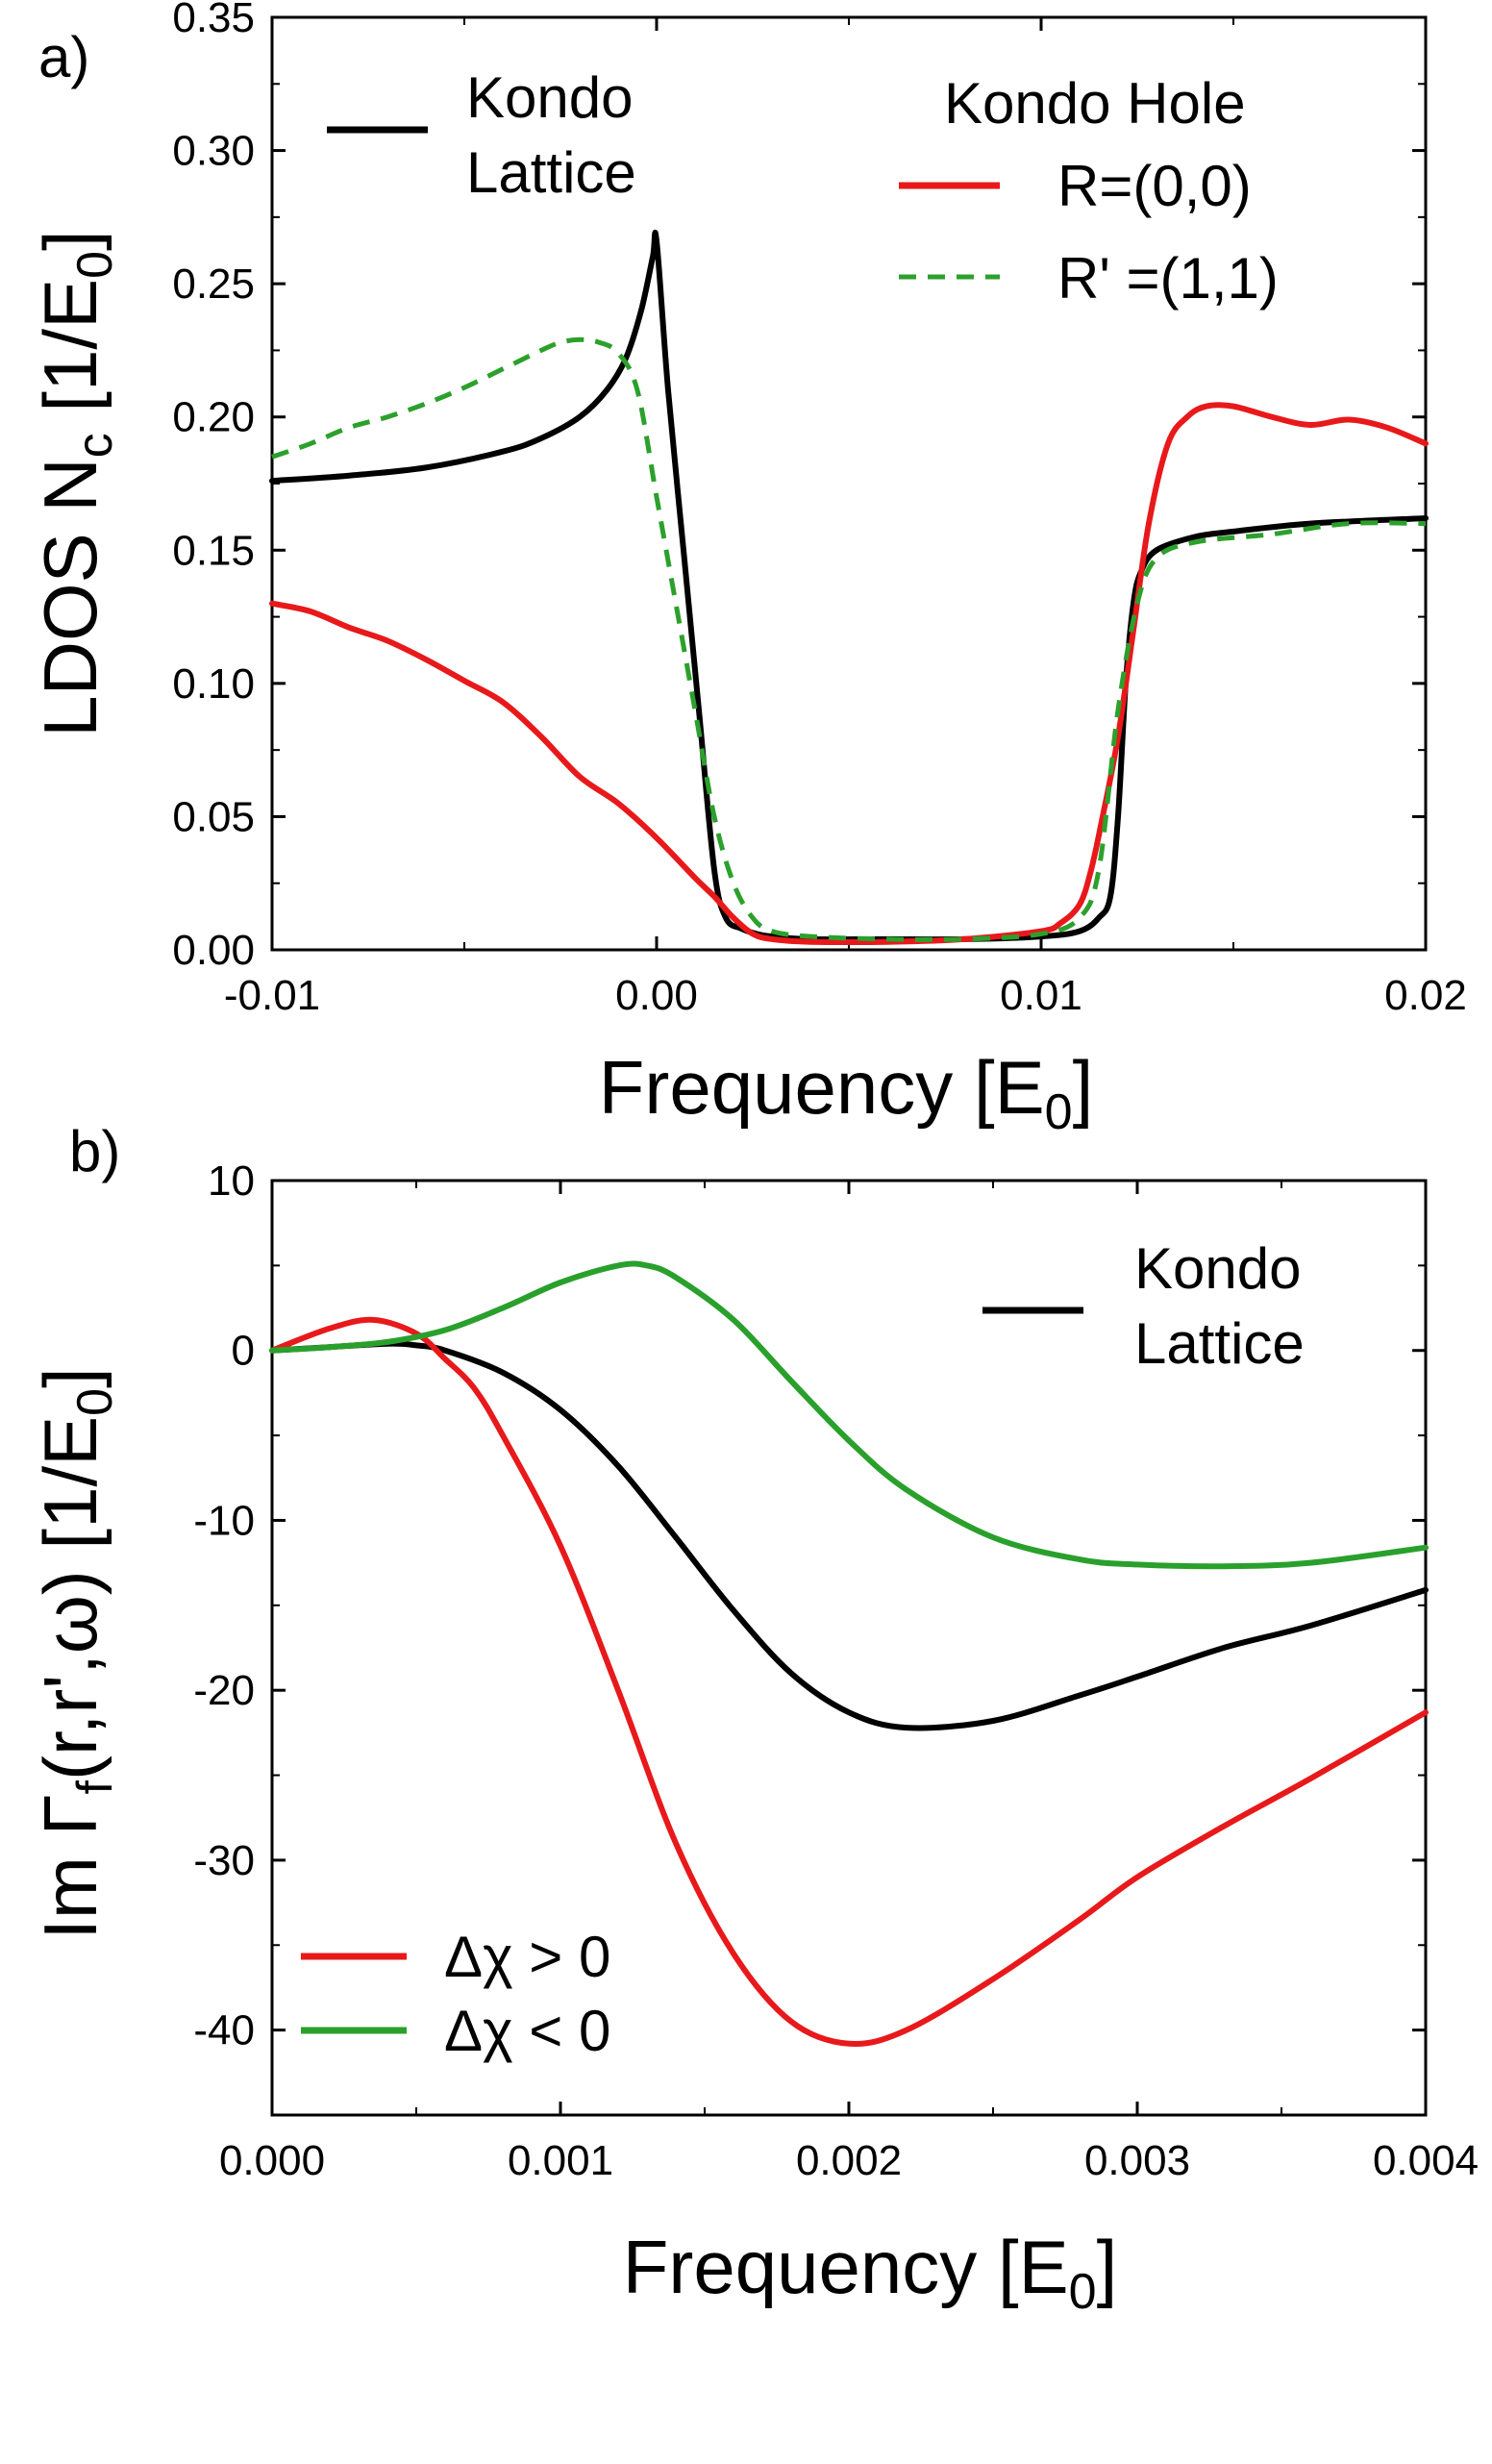 The image size is (1492, 2464). I want to click on y-tick-label: 0.15, so click(213, 550).